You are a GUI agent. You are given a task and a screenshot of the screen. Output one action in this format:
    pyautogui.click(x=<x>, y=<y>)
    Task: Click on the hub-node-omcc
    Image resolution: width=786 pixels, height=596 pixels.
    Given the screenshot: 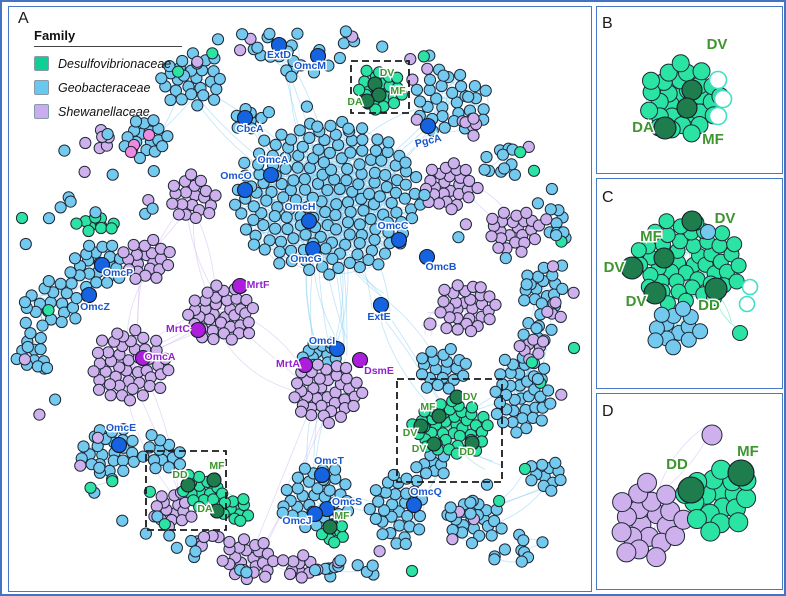 What is the action you would take?
    pyautogui.click(x=399, y=240)
    